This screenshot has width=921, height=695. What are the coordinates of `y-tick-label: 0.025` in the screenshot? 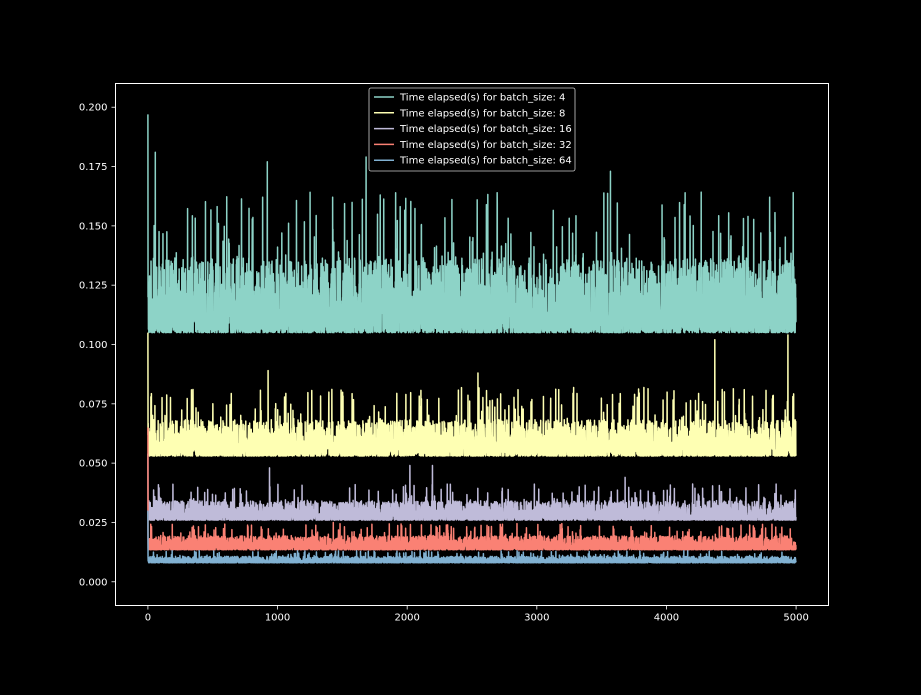 It's located at (93, 523).